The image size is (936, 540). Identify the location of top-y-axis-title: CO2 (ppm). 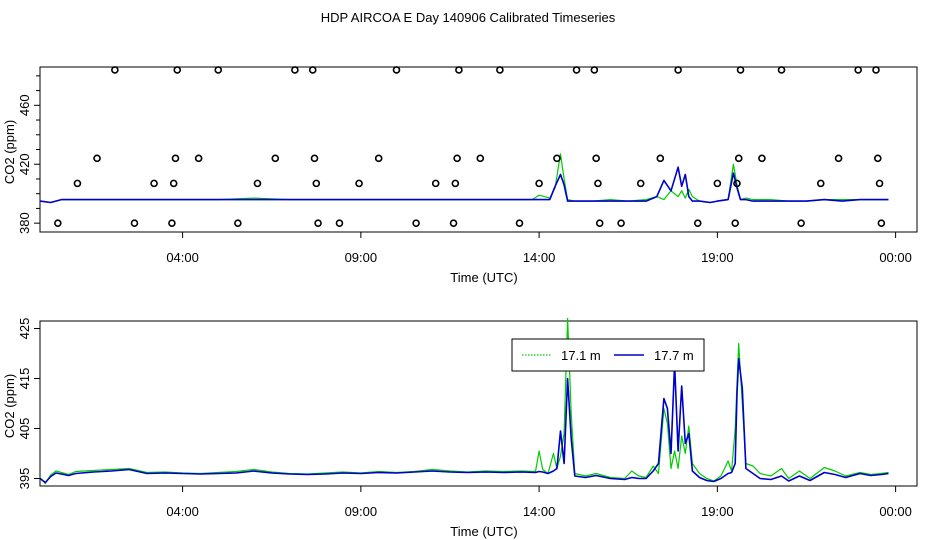
(9, 152).